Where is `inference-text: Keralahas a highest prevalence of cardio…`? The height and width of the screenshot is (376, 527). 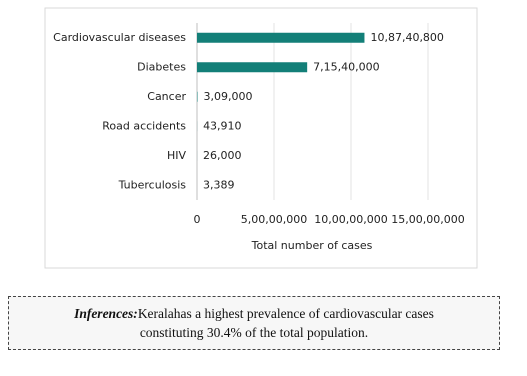
inference-text: Keralahas a highest prevalence of cardio… is located at coordinates (285, 313).